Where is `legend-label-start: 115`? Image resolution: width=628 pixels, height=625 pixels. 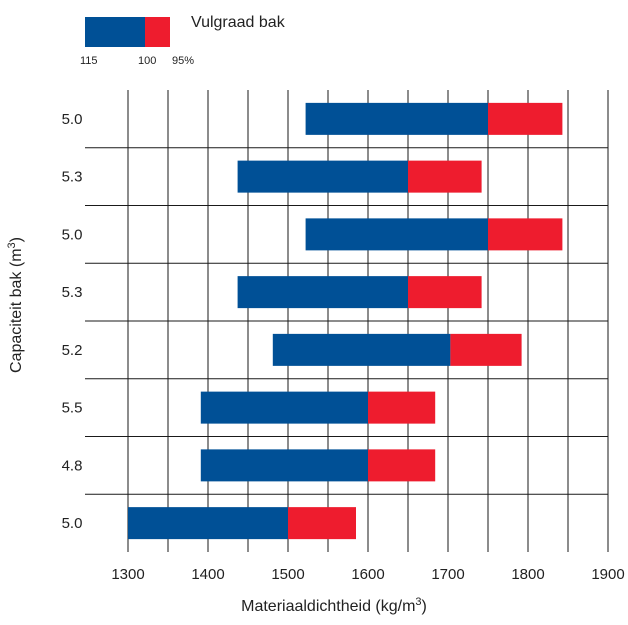
legend-label-start: 115 is located at coordinates (89, 61).